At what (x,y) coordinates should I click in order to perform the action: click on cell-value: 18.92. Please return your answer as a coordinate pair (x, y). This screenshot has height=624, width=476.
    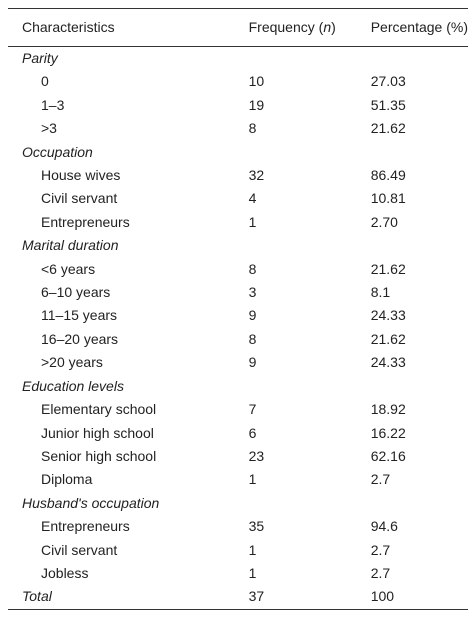
    Looking at the image, I should click on (388, 409).